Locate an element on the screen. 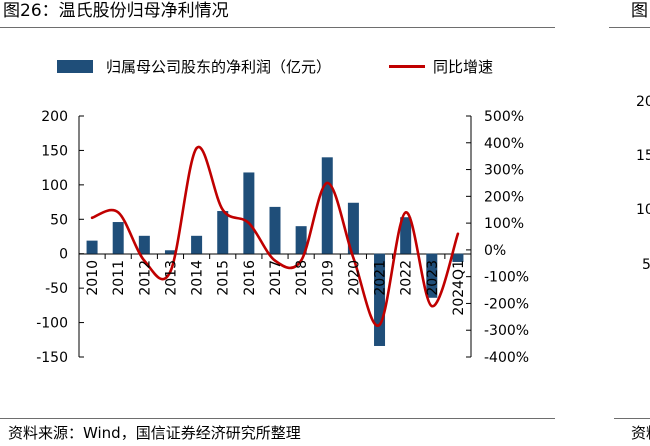 The image size is (650, 446). right-tick-label: 300% is located at coordinates (504, 171).